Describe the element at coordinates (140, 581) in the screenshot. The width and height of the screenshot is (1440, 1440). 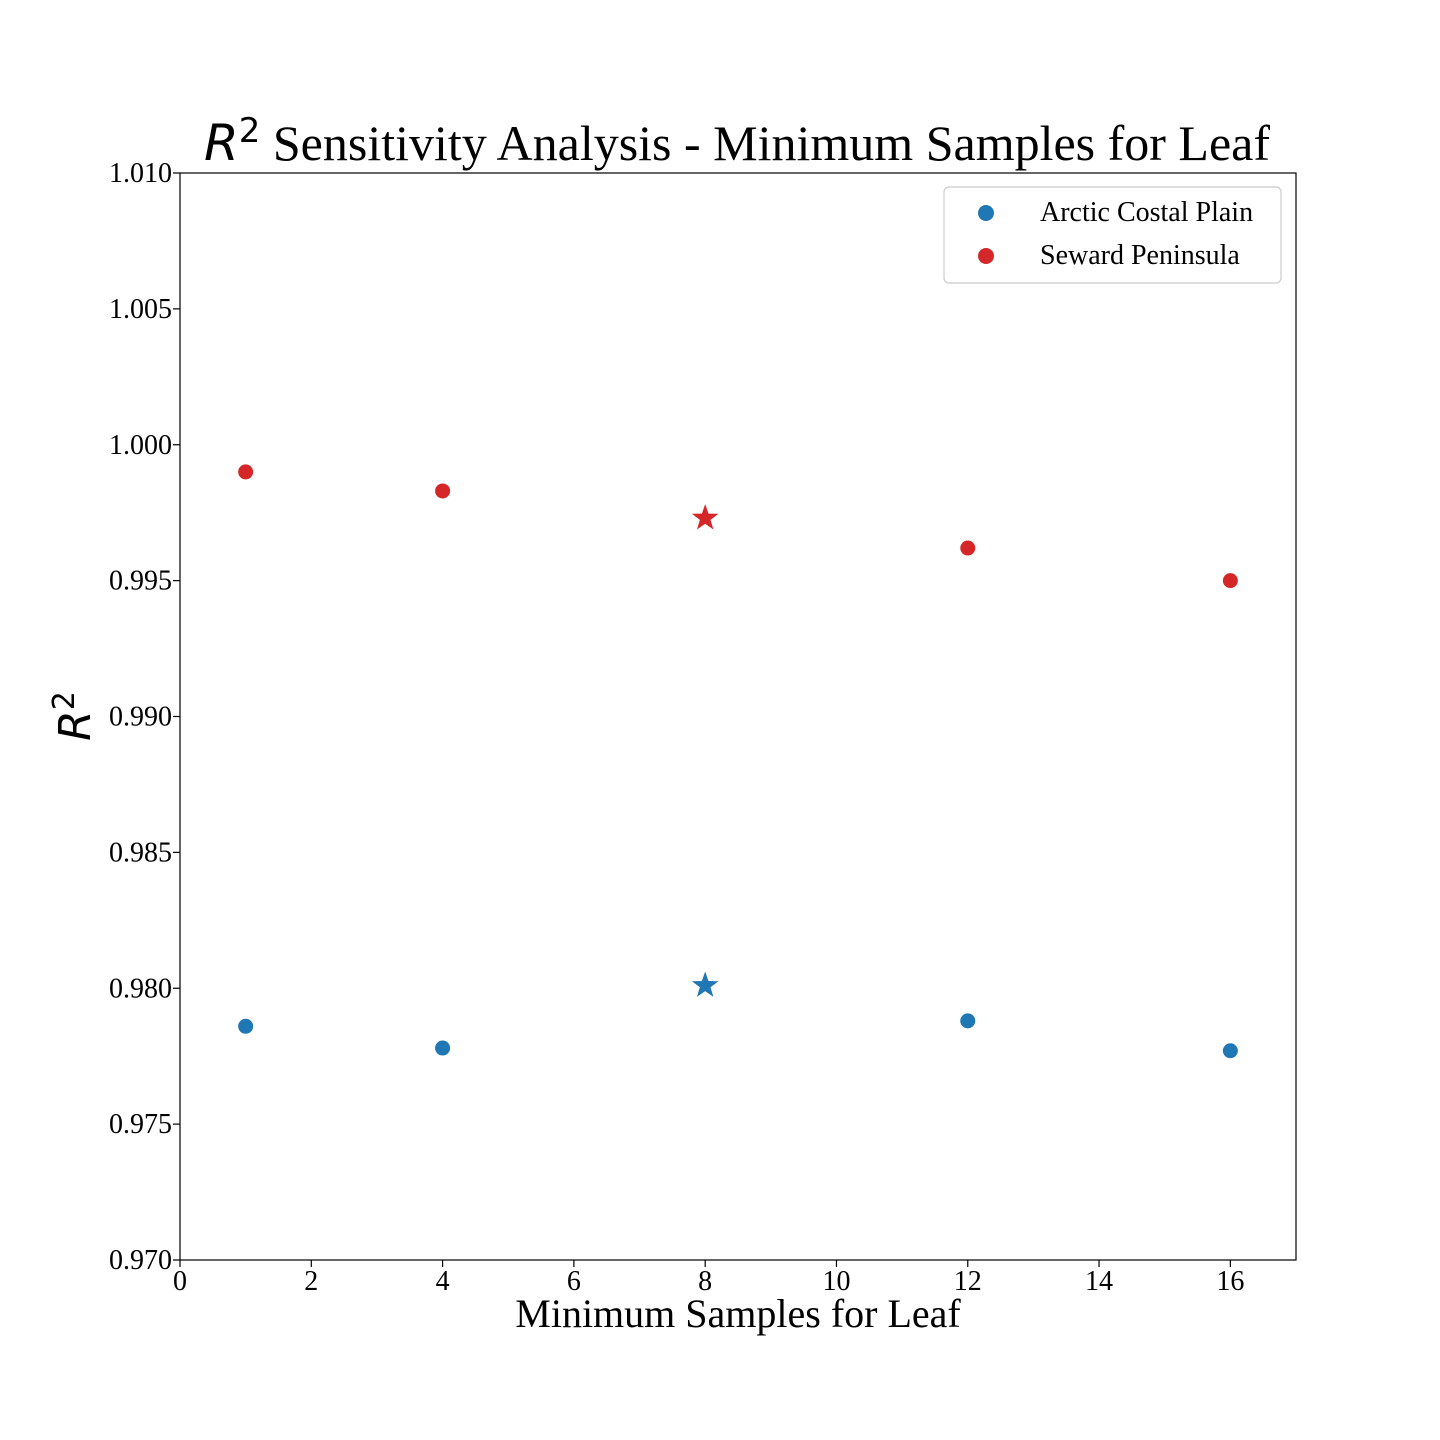
I see `y-tick-label: 0.995` at that location.